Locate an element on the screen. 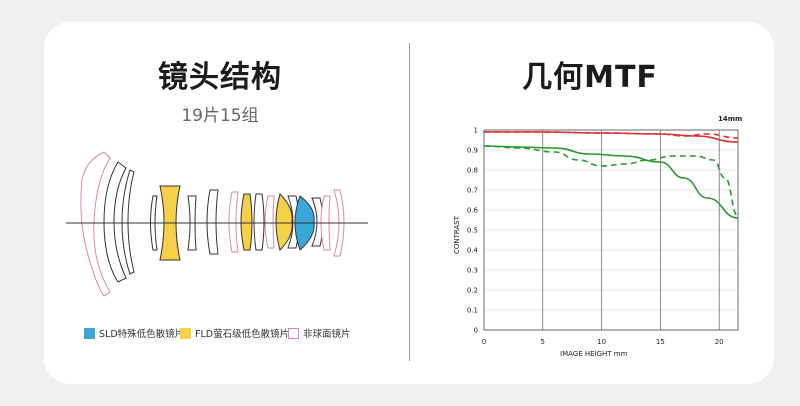  panel-divider is located at coordinates (409, 202).